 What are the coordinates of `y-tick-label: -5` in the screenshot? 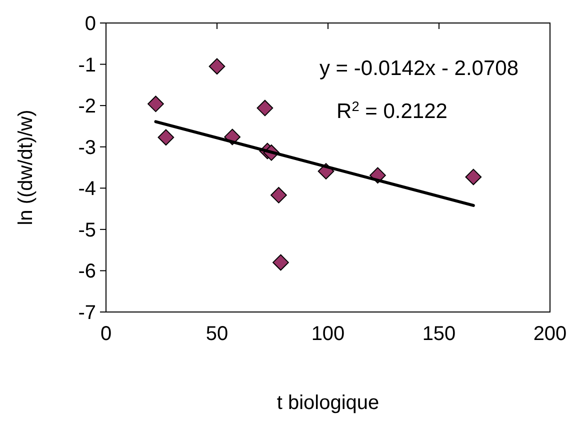 It's located at (87, 230).